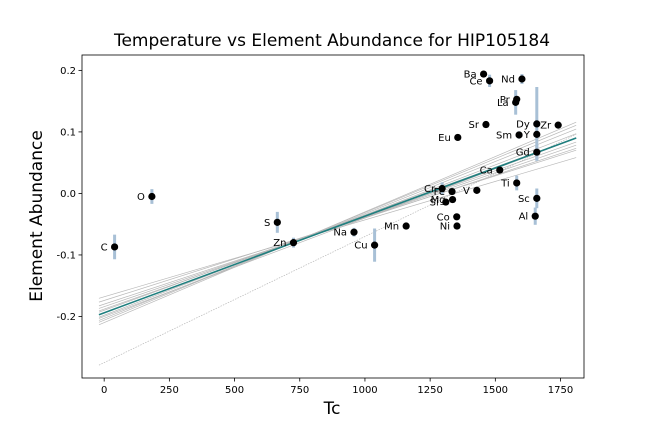 The width and height of the screenshot is (648, 432). What do you see at coordinates (141, 197) in the screenshot?
I see `point-label: O` at bounding box center [141, 197].